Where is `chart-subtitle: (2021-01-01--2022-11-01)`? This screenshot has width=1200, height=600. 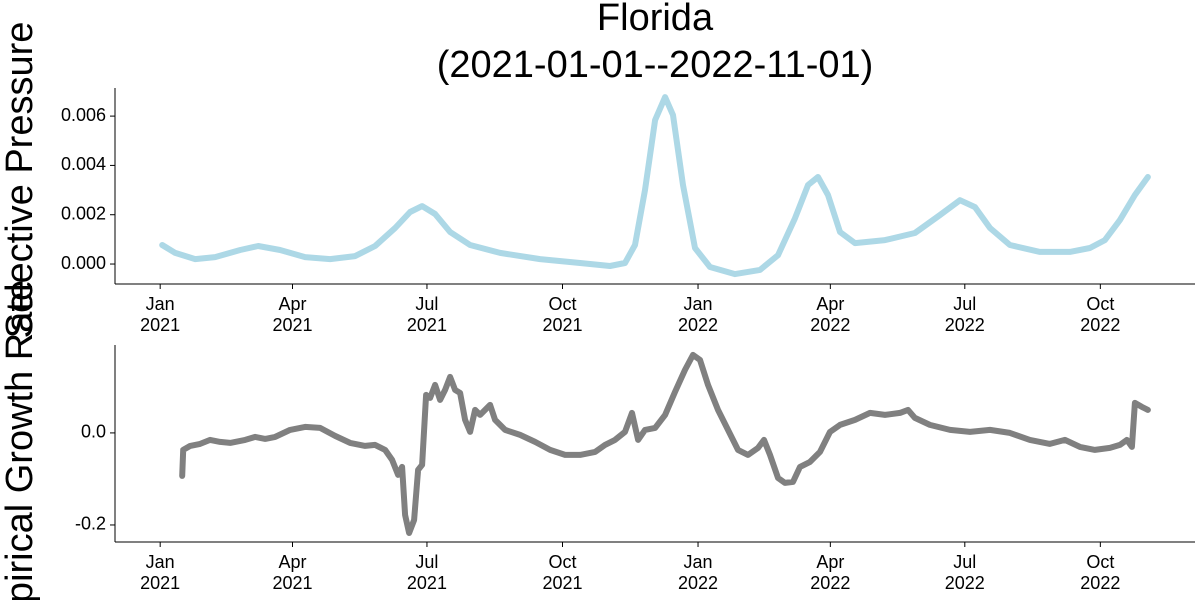 chart-subtitle: (2021-01-01--2022-11-01) is located at coordinates (655, 65).